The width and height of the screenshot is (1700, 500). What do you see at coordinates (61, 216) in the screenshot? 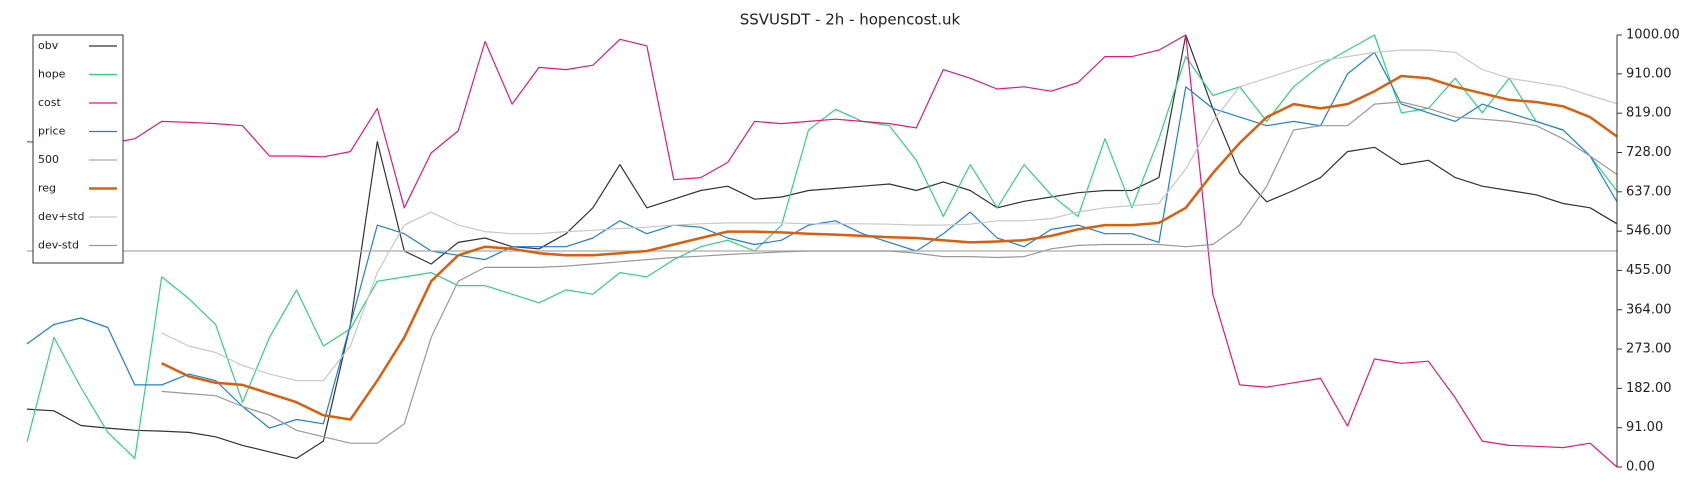
I see `legend-label: dev+std` at bounding box center [61, 216].